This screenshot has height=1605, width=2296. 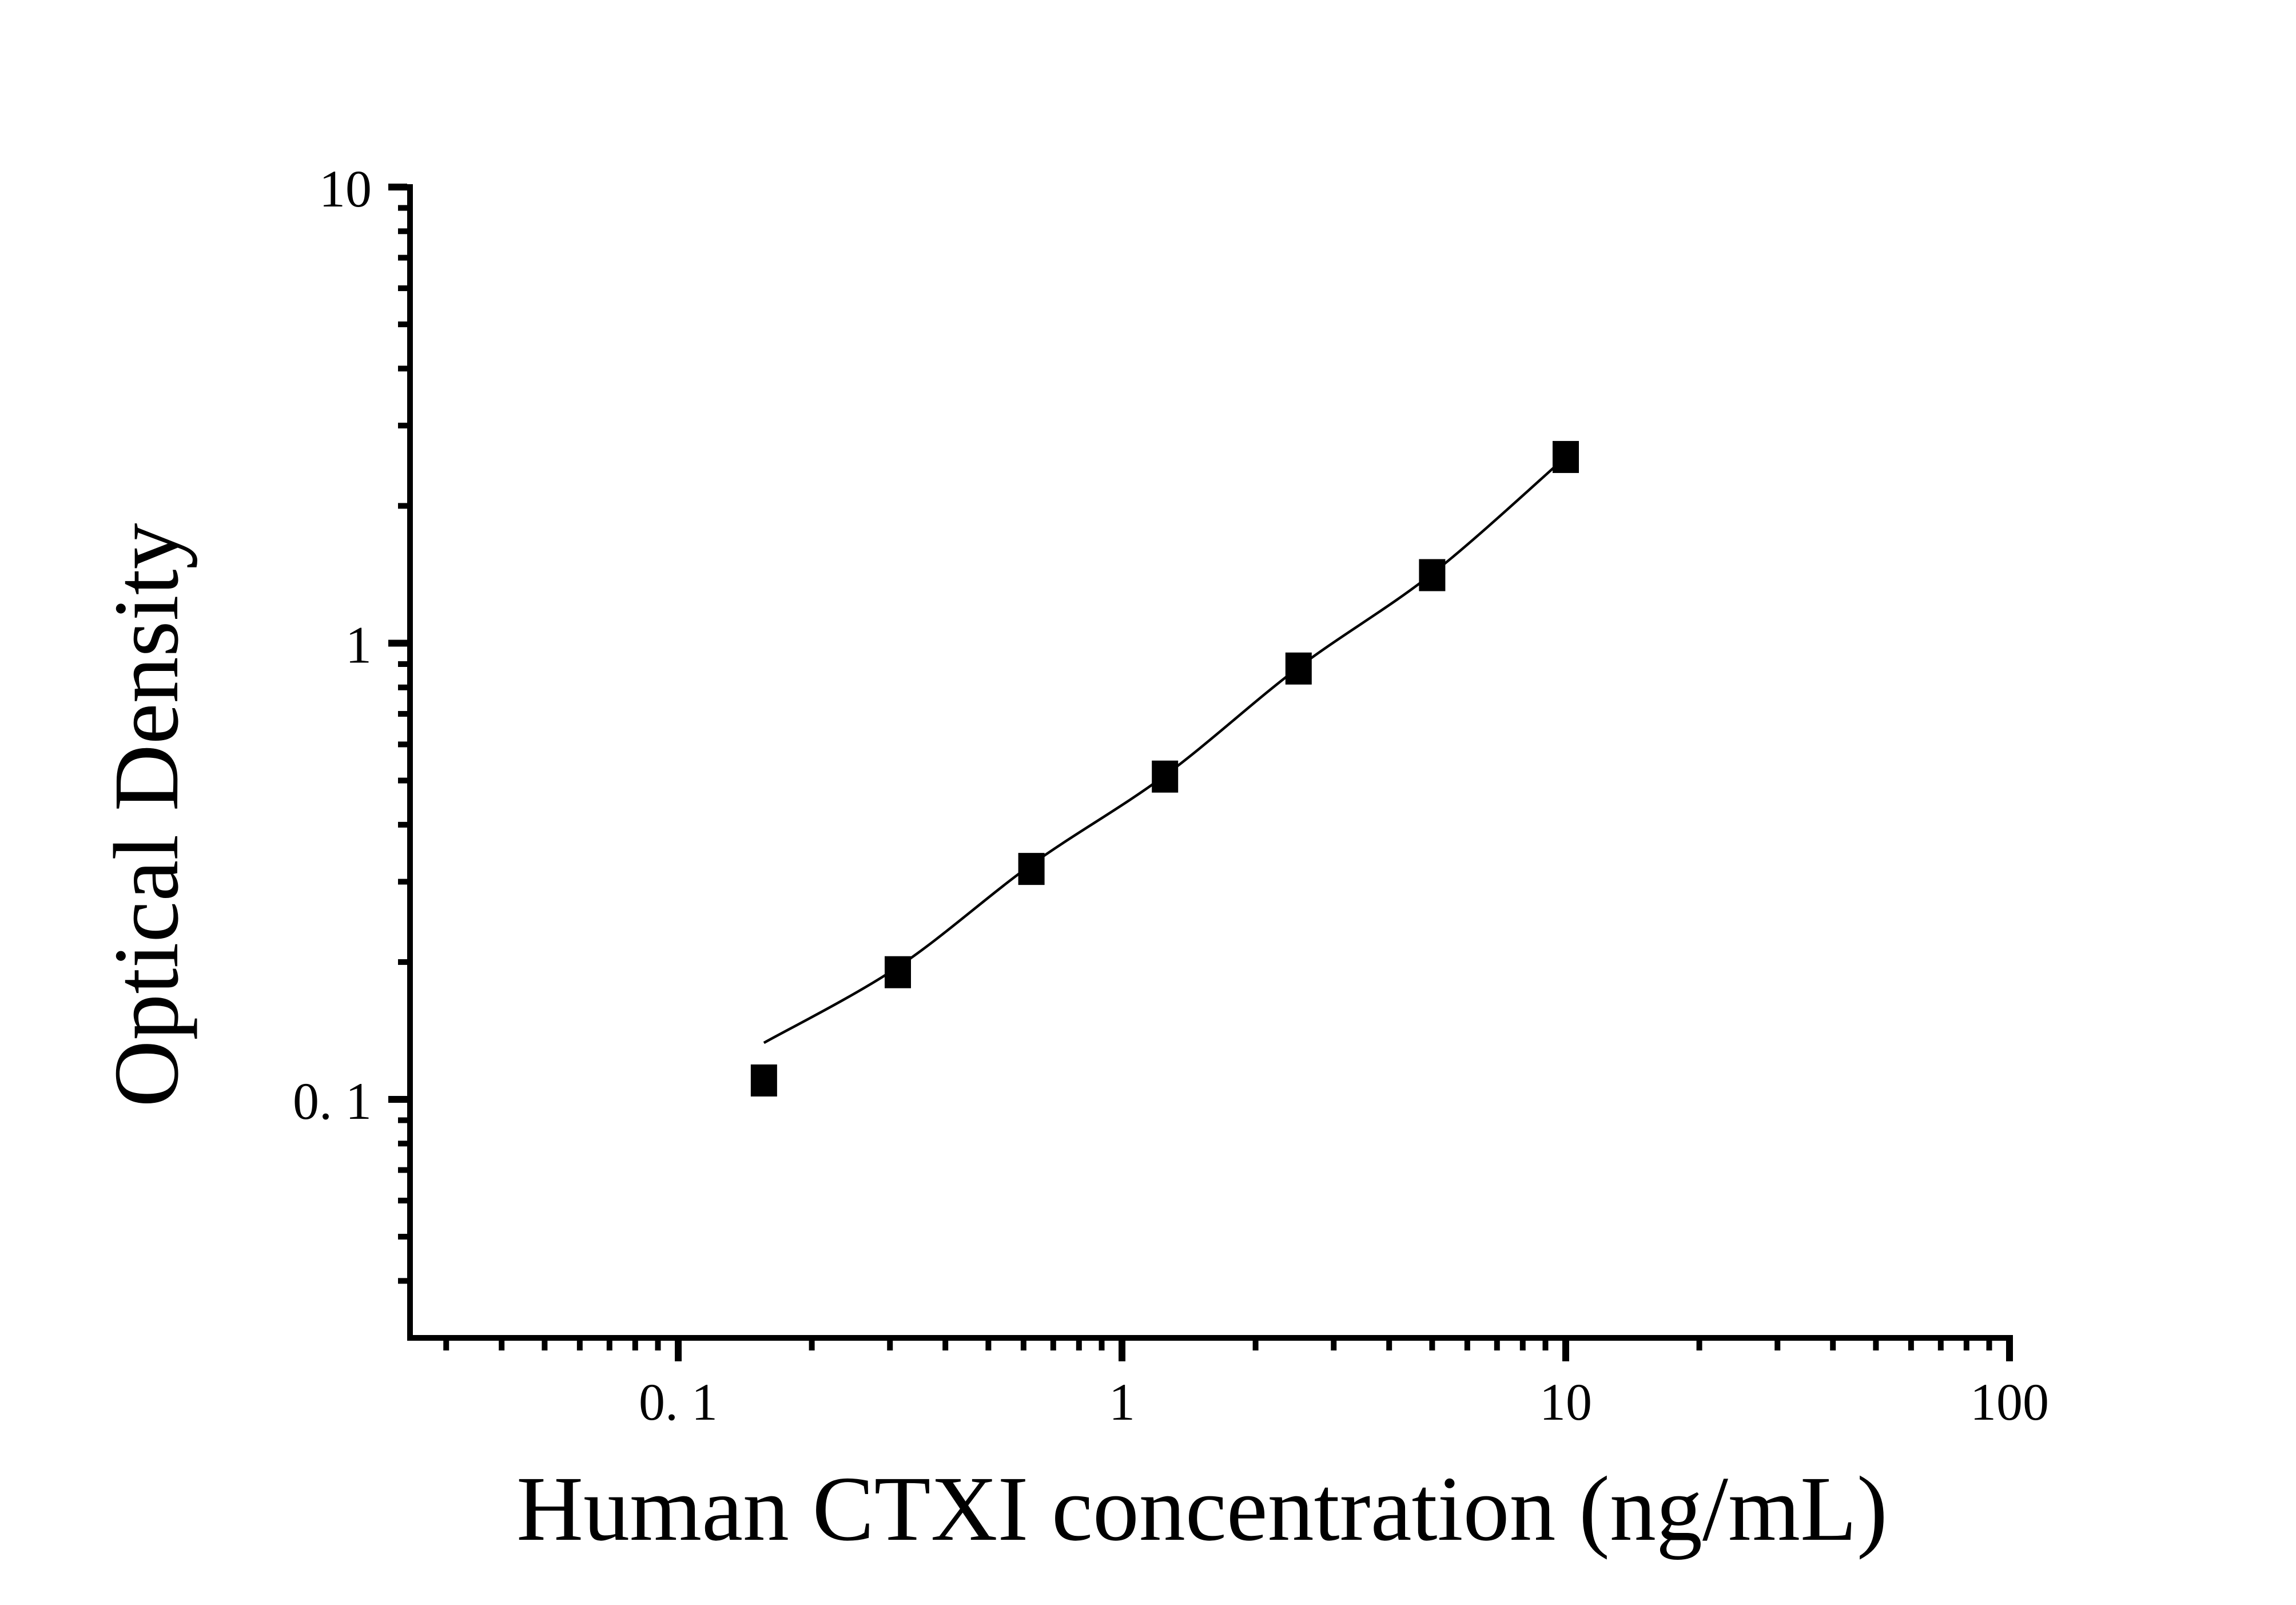 What do you see at coordinates (679, 1402) in the screenshot?
I see `x-tick-label: 0. 1` at bounding box center [679, 1402].